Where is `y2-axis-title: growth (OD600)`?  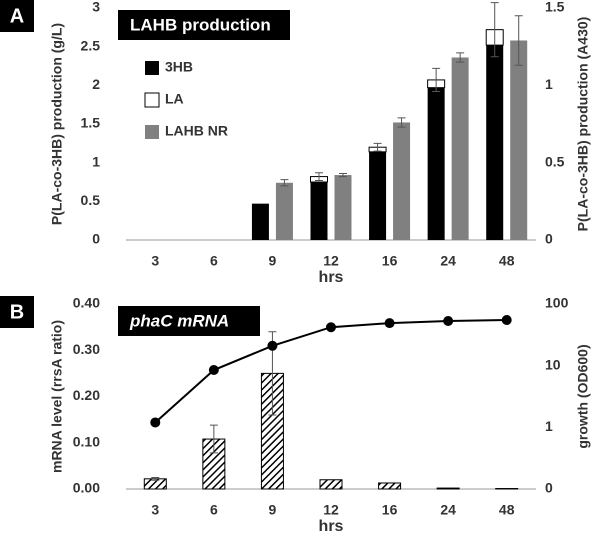
y2-axis-title: growth (OD600) is located at coordinates (583, 396).